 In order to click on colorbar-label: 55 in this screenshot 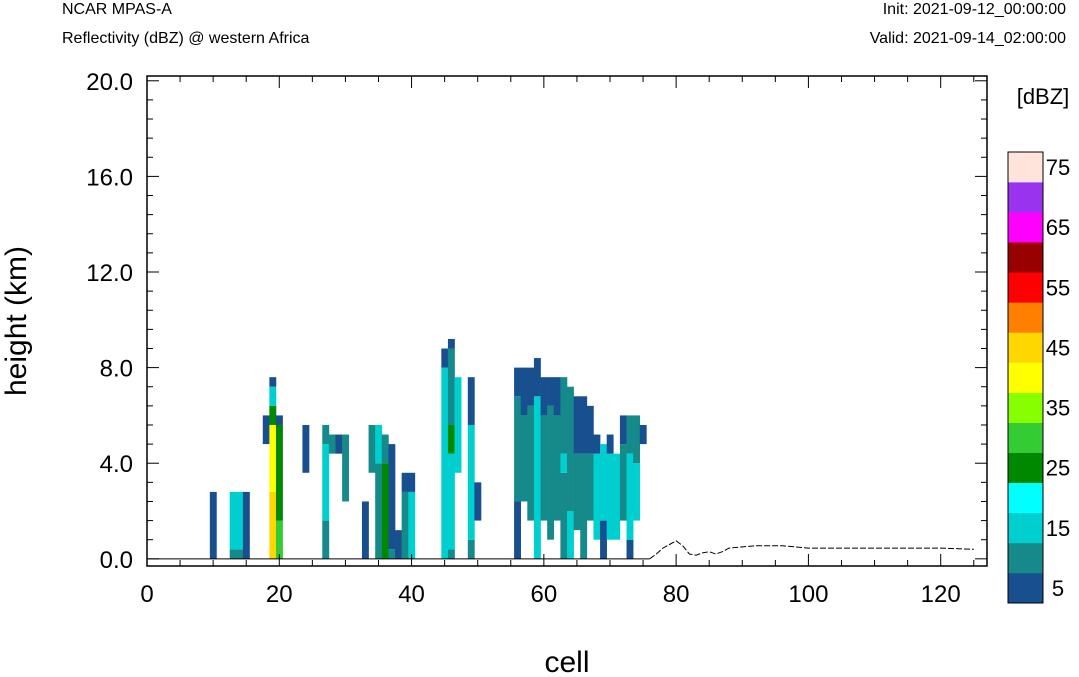, I will do `click(1058, 287)`.